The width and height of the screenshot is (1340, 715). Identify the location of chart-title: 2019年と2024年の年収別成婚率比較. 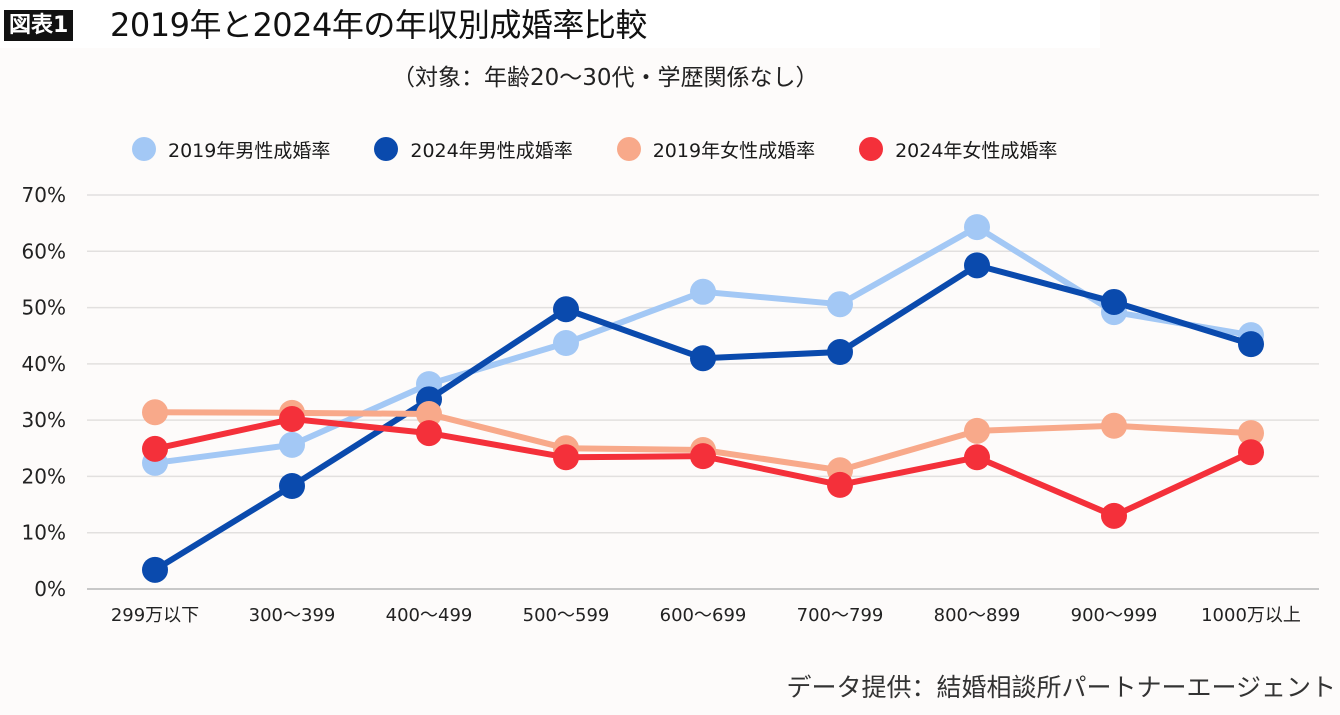
(378, 25).